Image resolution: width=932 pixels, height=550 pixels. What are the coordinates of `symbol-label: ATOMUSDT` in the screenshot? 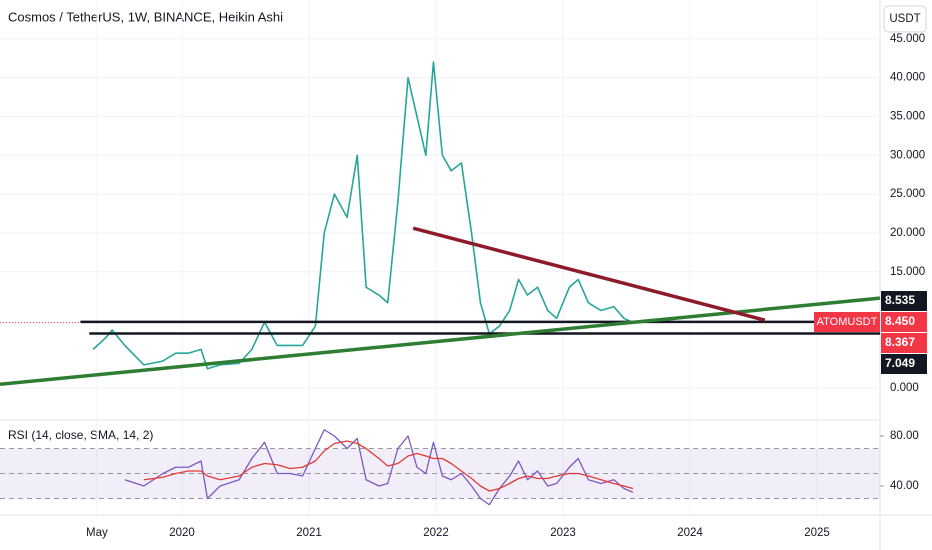 It's located at (847, 322).